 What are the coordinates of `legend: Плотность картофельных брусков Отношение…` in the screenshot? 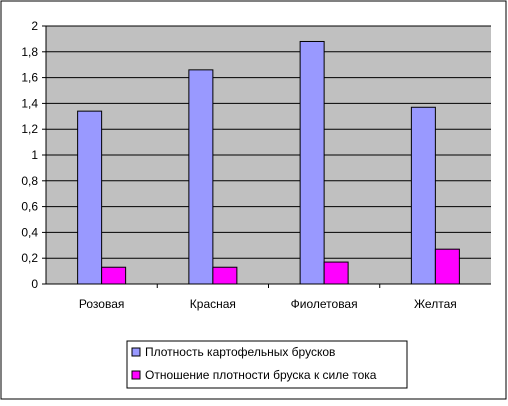 It's located at (267, 364).